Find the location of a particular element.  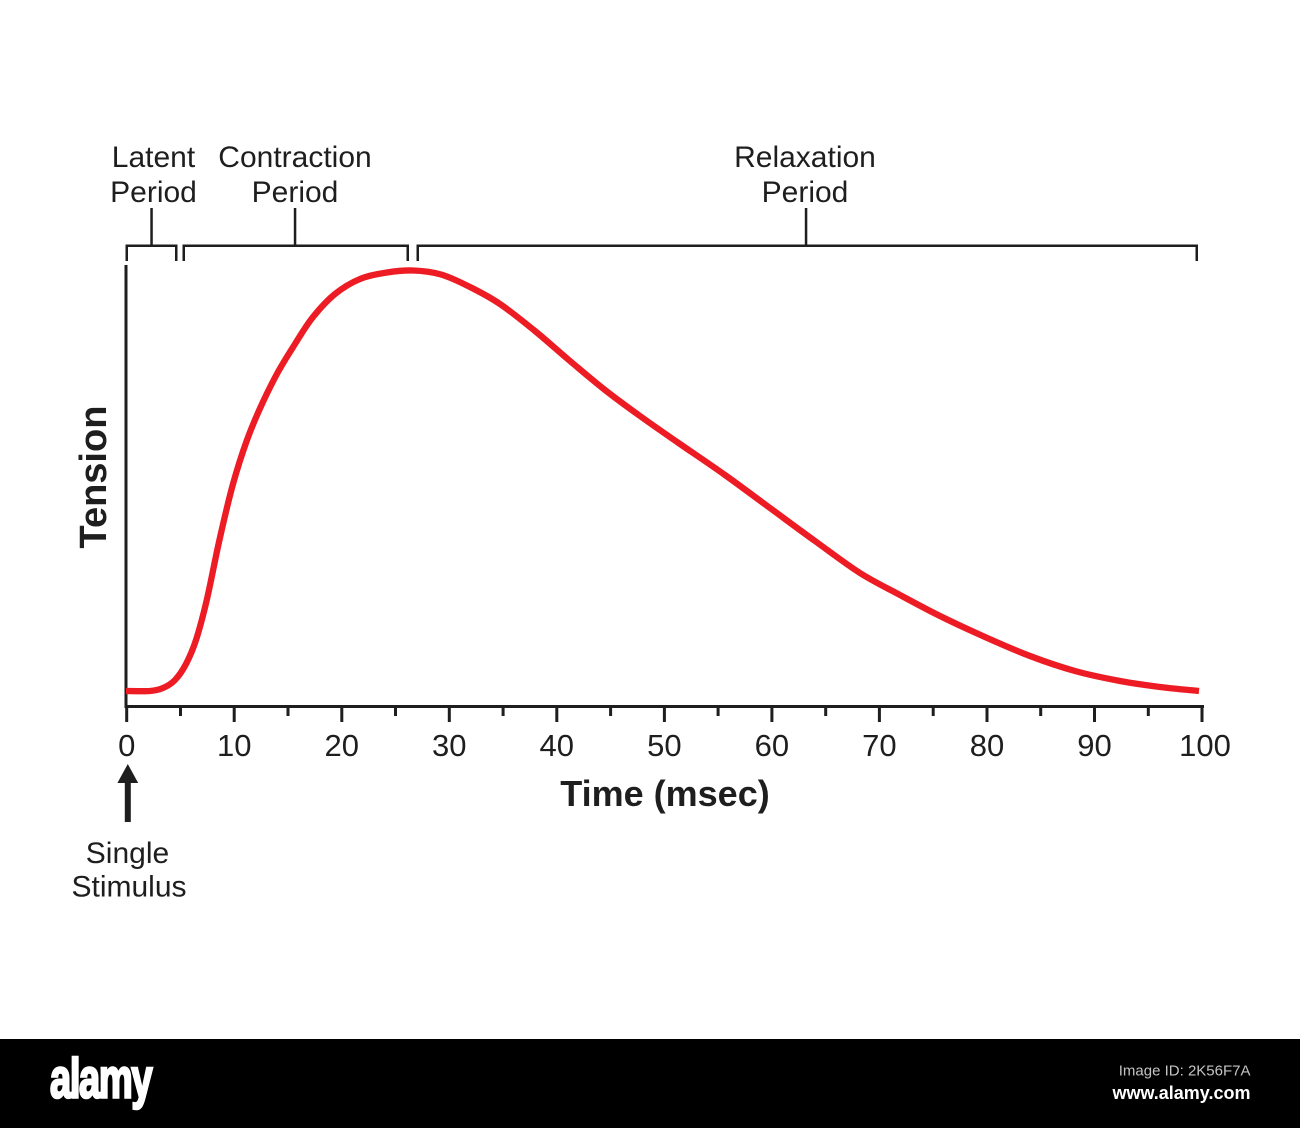

svg-text: 0 is located at coordinates (126, 745).